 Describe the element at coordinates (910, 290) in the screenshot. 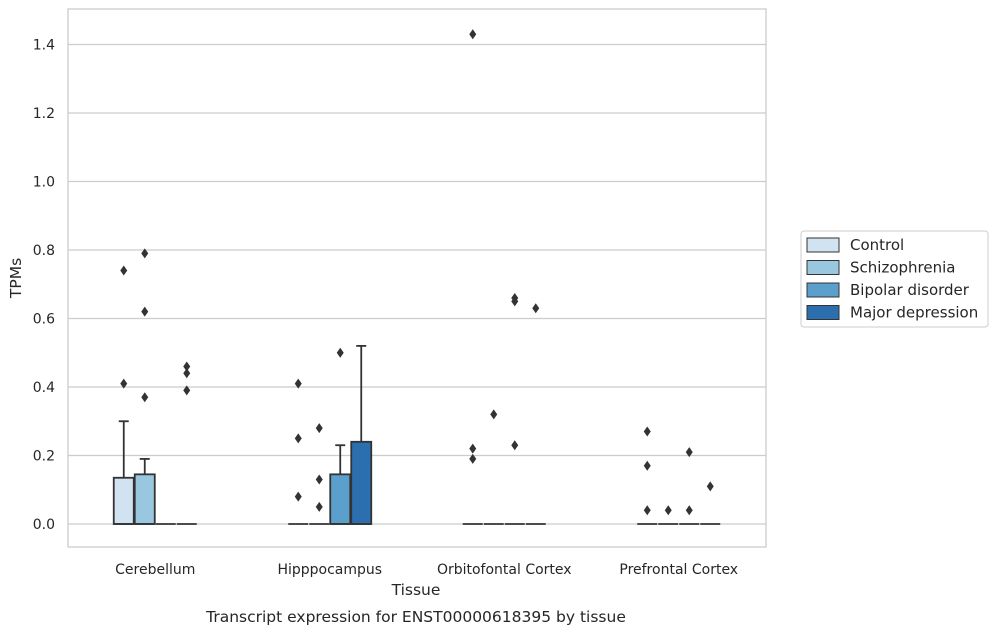

I see `legend-label: Bipolar disorder` at that location.